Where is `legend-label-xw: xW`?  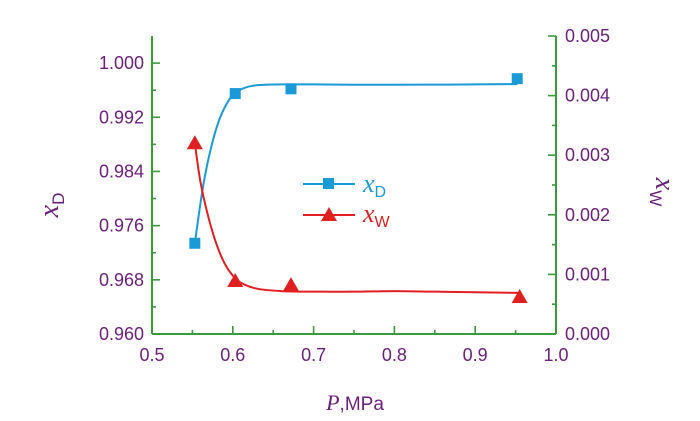
legend-label-xw: xW is located at coordinates (376, 215).